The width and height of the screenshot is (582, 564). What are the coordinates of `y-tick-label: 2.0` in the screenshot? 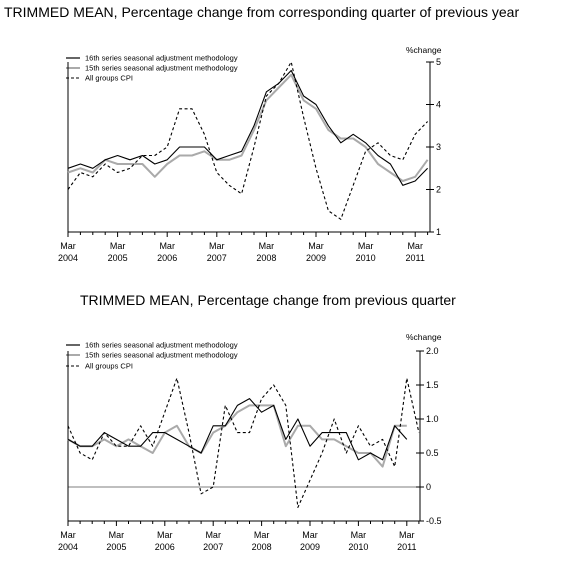 It's located at (432, 351).